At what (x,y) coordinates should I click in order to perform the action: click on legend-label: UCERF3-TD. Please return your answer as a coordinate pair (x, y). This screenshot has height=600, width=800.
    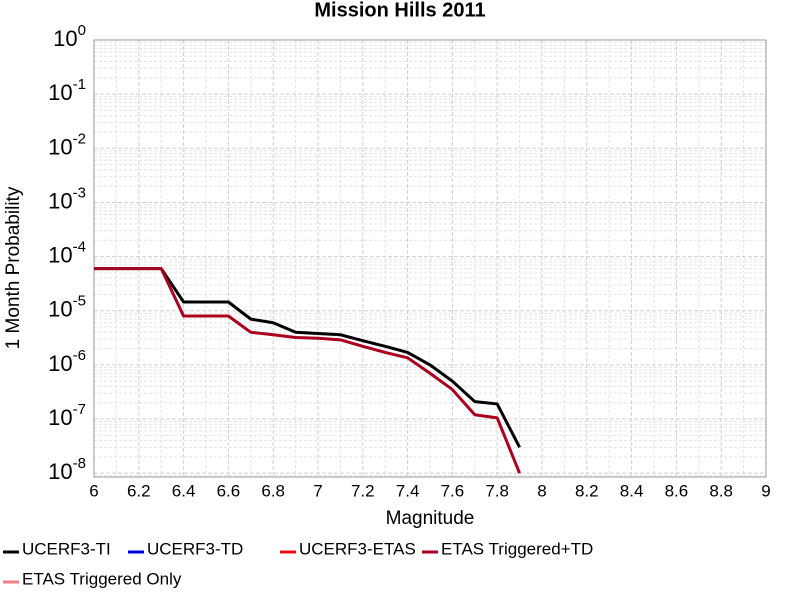
    Looking at the image, I should click on (195, 548).